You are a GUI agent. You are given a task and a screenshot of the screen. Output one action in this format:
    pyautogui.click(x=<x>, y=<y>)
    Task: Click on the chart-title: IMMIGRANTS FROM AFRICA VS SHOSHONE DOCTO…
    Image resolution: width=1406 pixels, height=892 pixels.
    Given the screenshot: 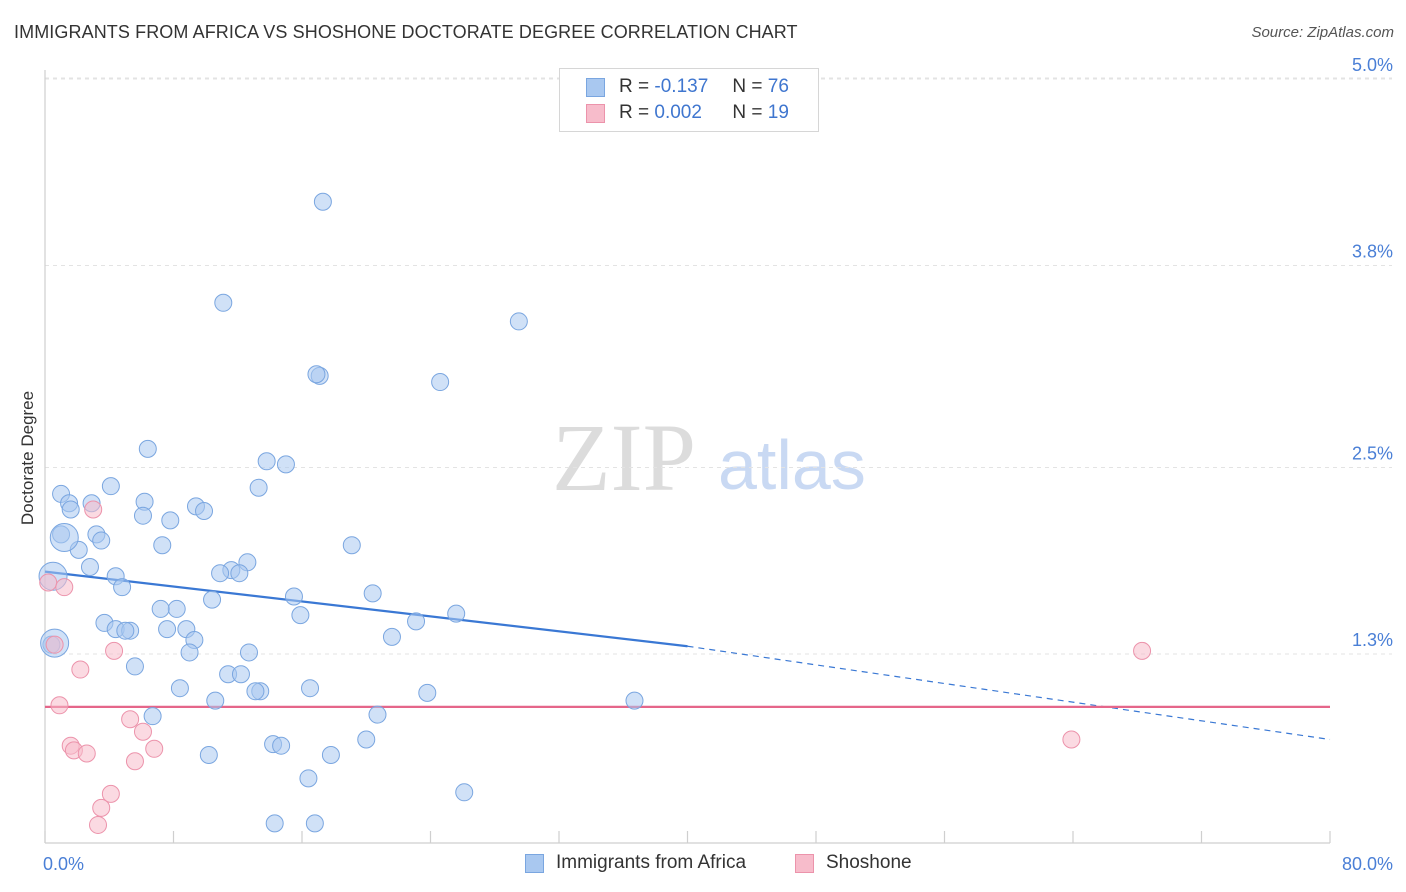 What is the action you would take?
    pyautogui.click(x=406, y=32)
    